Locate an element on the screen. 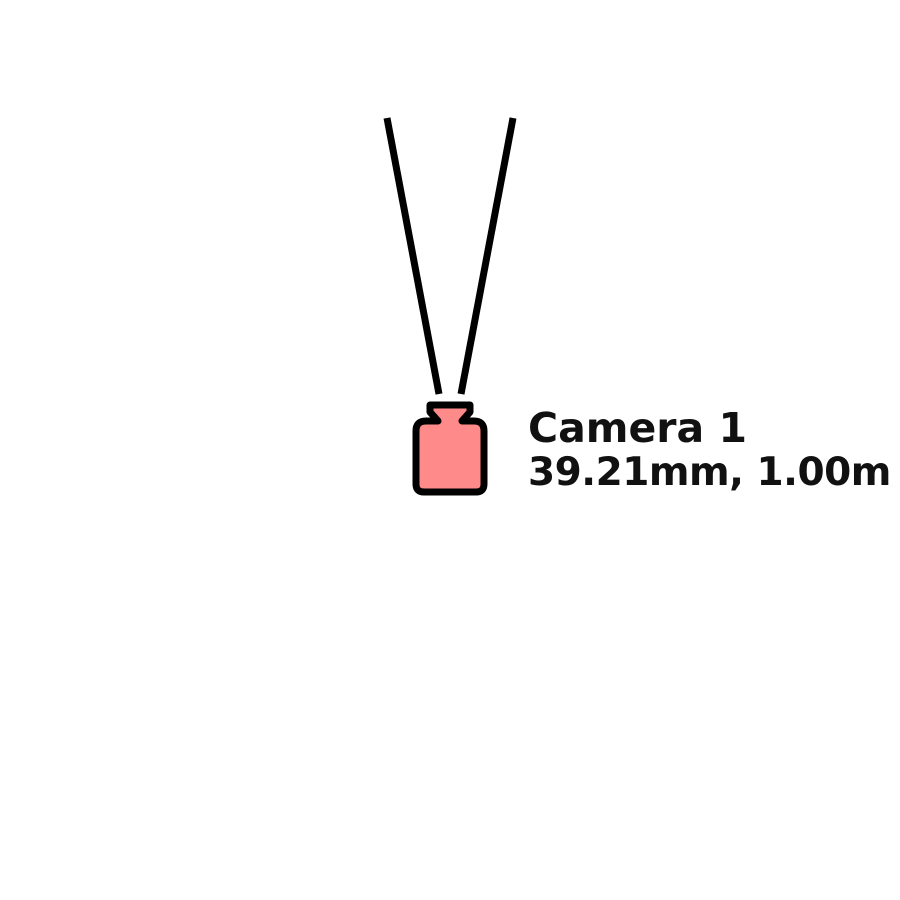 This screenshot has height=900, width=900. camera-params: 39.21mm, 1.00m is located at coordinates (709, 472).